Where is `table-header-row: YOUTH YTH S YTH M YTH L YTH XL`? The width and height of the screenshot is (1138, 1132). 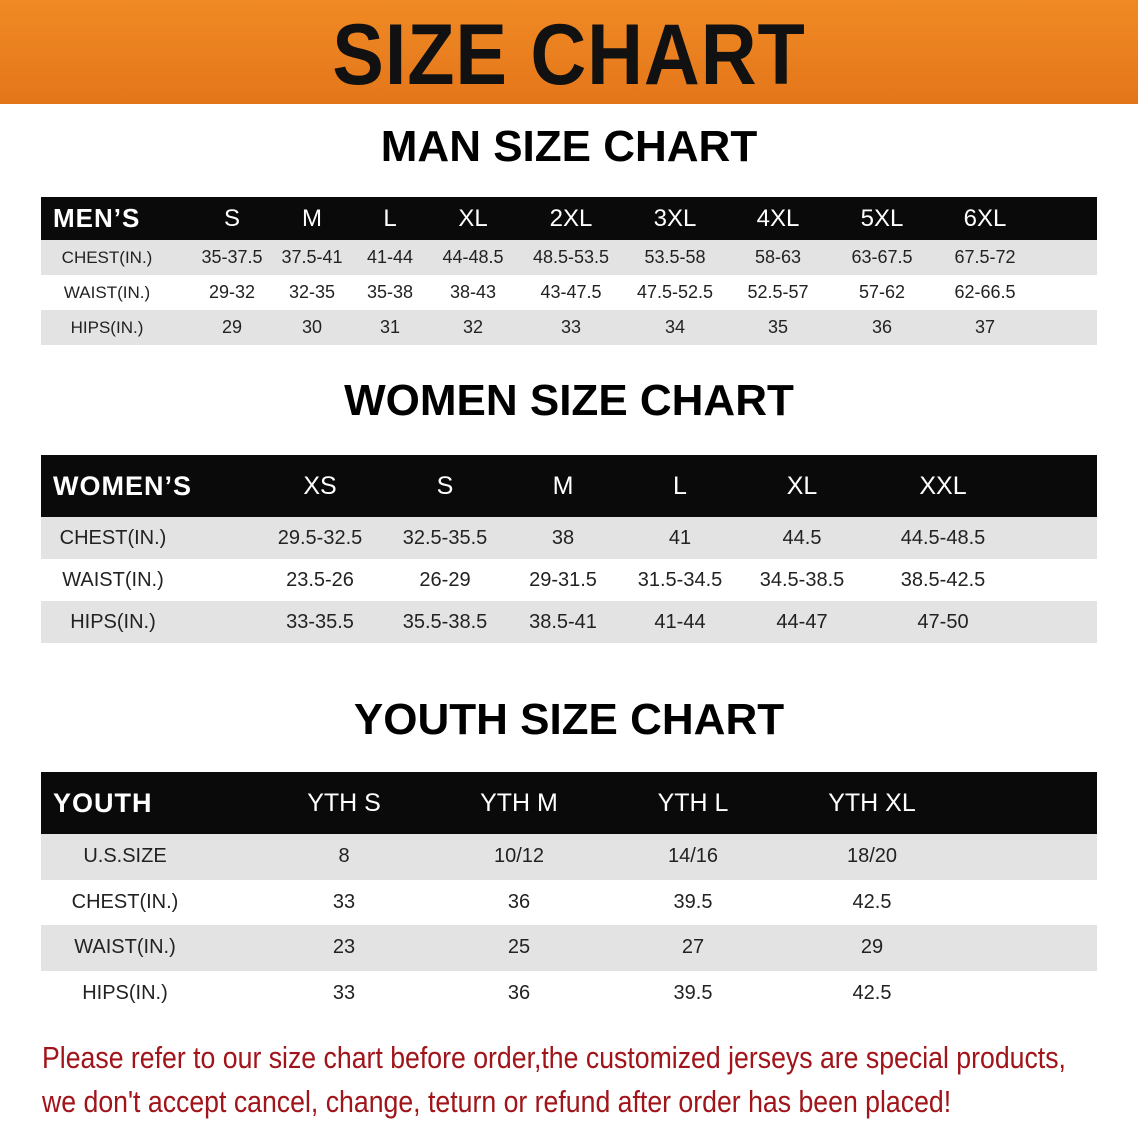 table-header-row: YOUTH YTH S YTH M YTH L YTH XL is located at coordinates (569, 803).